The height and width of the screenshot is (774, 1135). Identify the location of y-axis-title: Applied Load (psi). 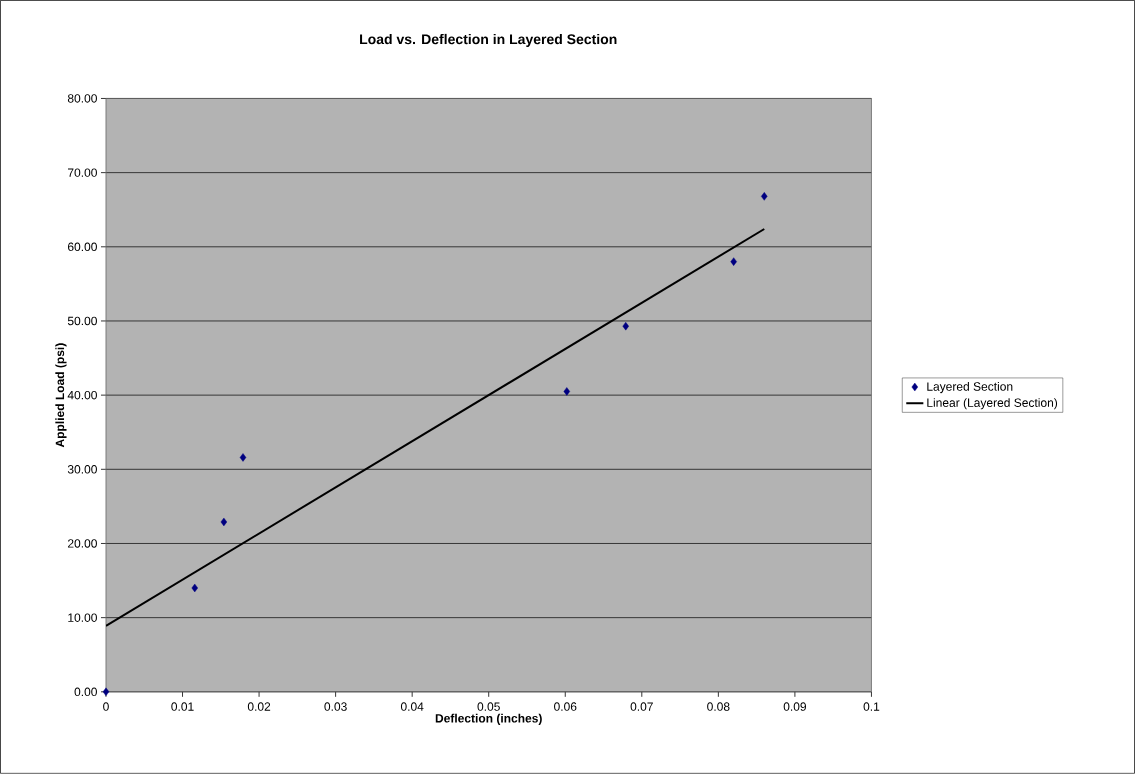
(61, 395).